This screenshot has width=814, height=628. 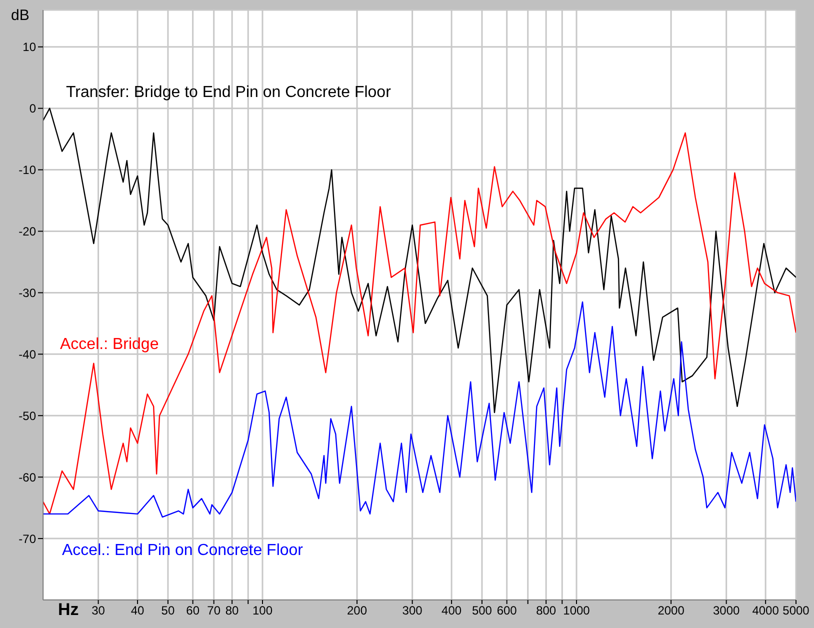 I want to click on x-tick-label: 40, so click(x=137, y=611).